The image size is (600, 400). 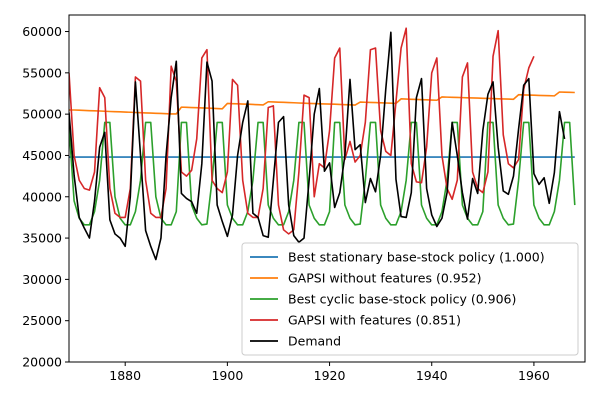 I want to click on legend-label: GAPSI with features (0.851), so click(x=374, y=320).